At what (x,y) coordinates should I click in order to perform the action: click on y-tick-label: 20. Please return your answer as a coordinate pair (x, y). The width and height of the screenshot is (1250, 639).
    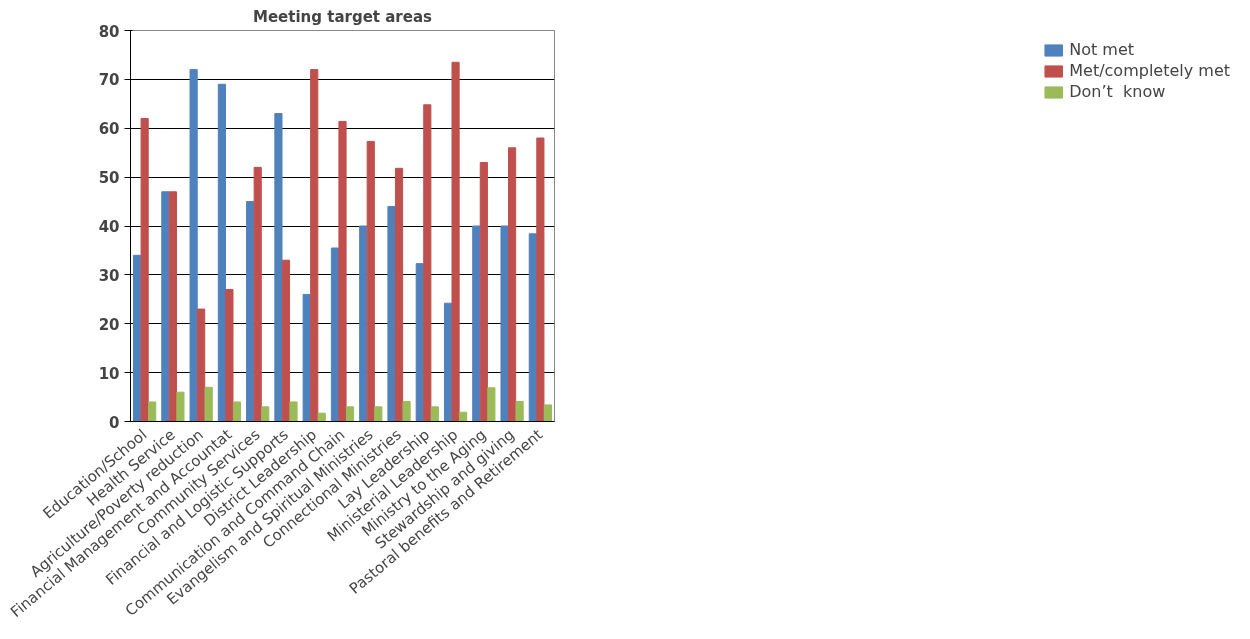
    Looking at the image, I should click on (109, 324).